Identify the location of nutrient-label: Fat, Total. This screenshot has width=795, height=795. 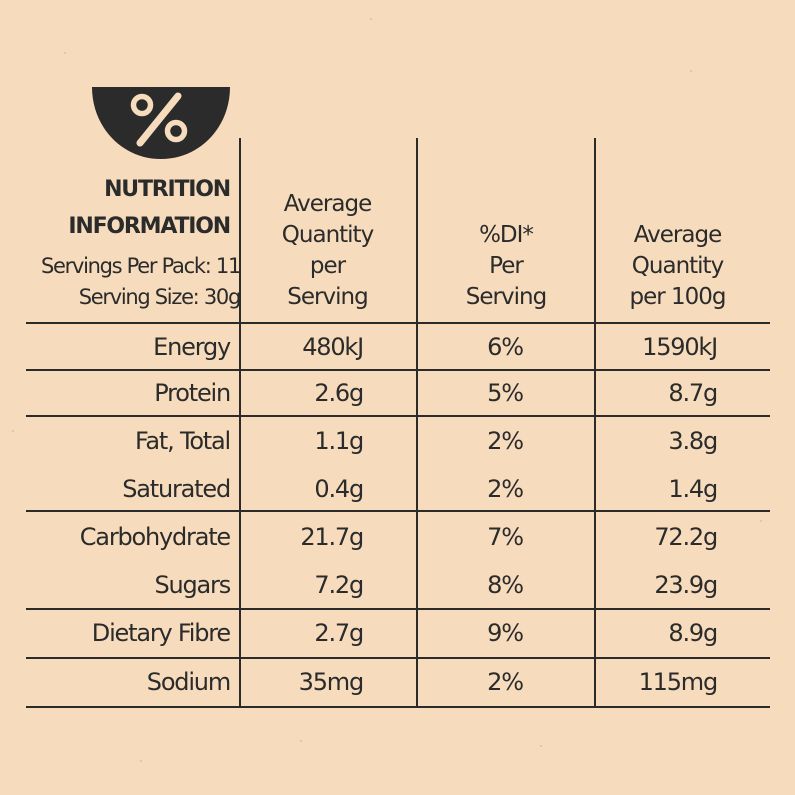
(182, 441).